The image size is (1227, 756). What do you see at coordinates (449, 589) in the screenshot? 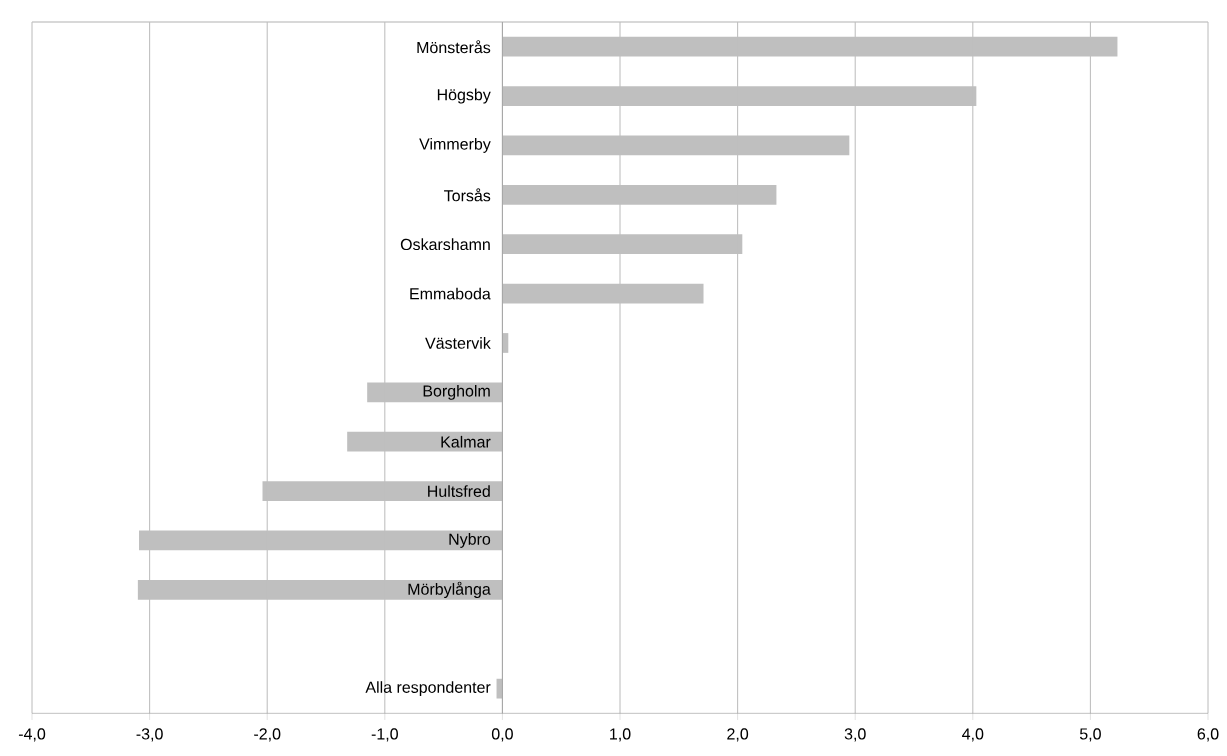
I see `y-tick-label: Mörbylånga` at bounding box center [449, 589].